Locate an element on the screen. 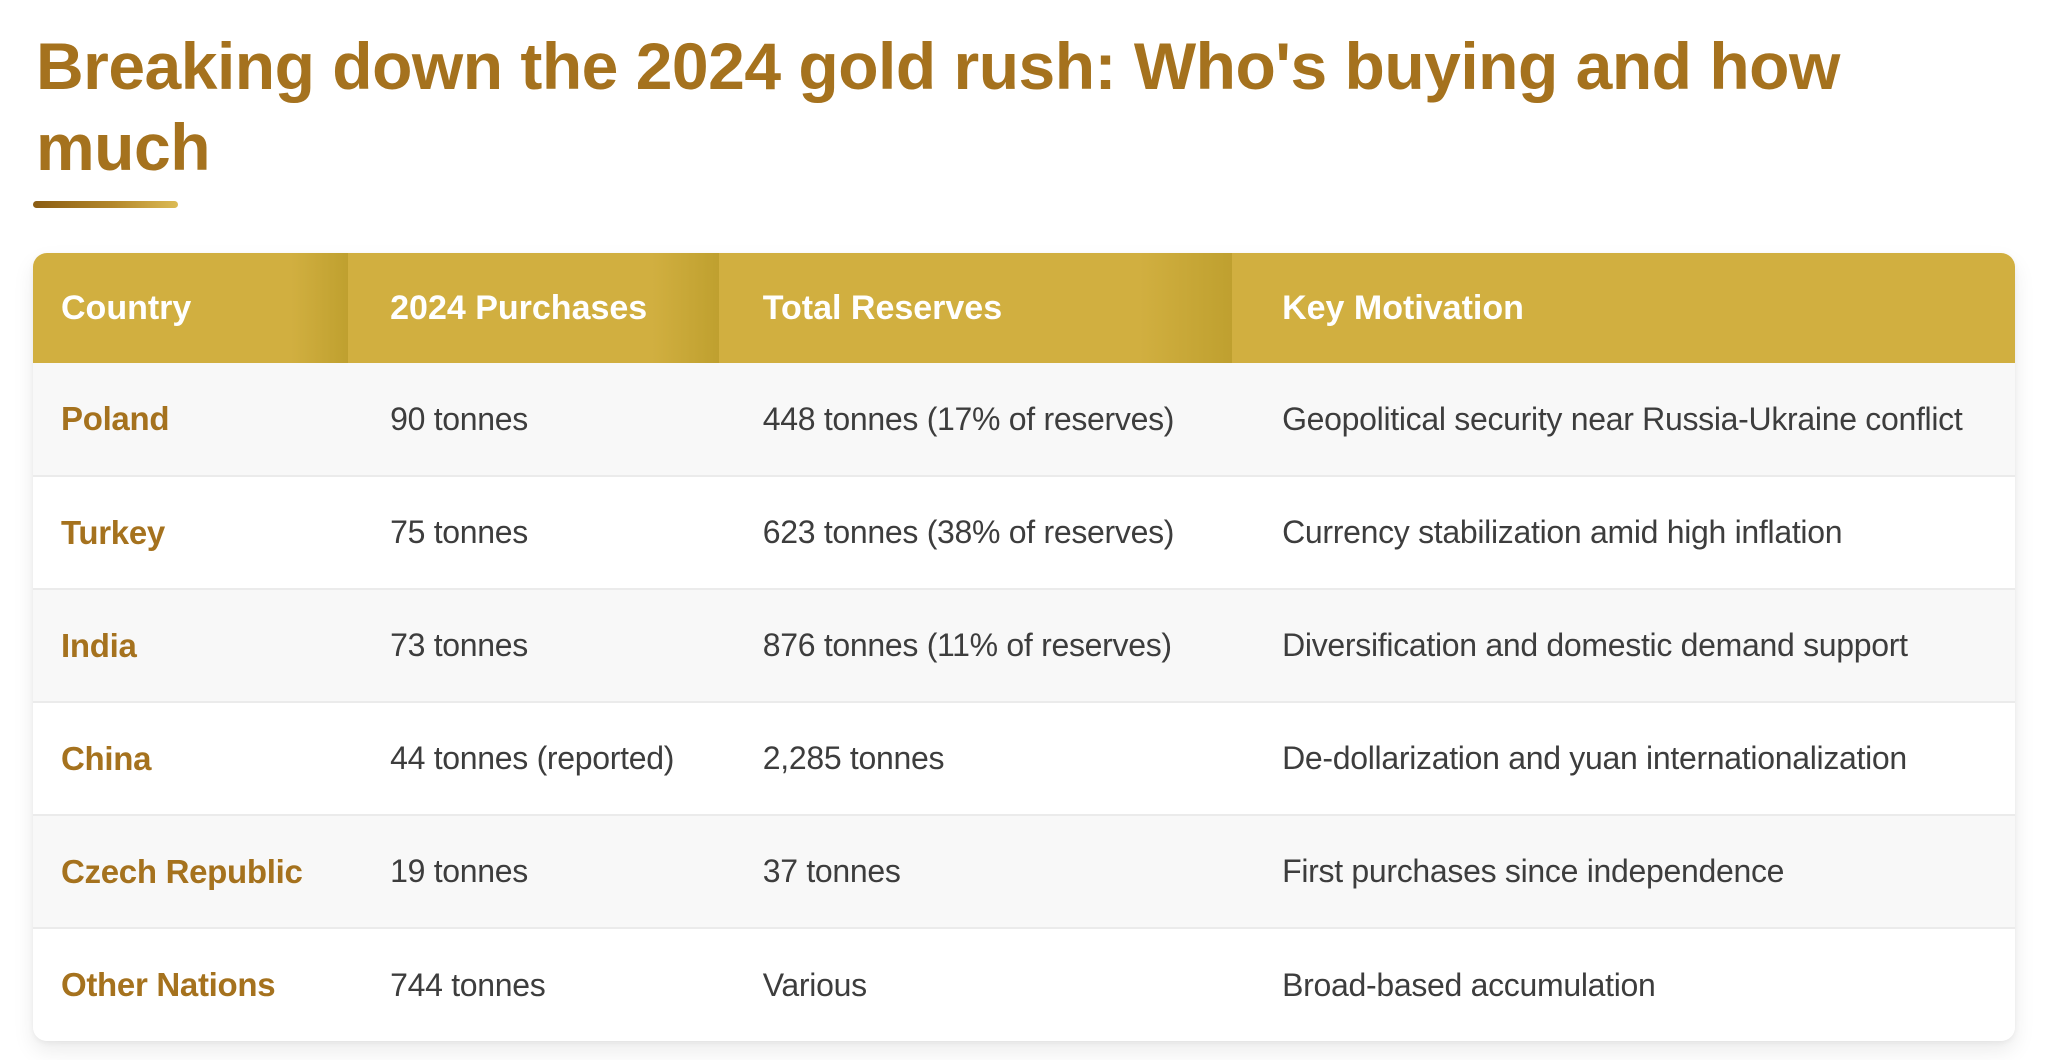 The height and width of the screenshot is (1060, 2048). country-cell: Turkey is located at coordinates (113, 532).